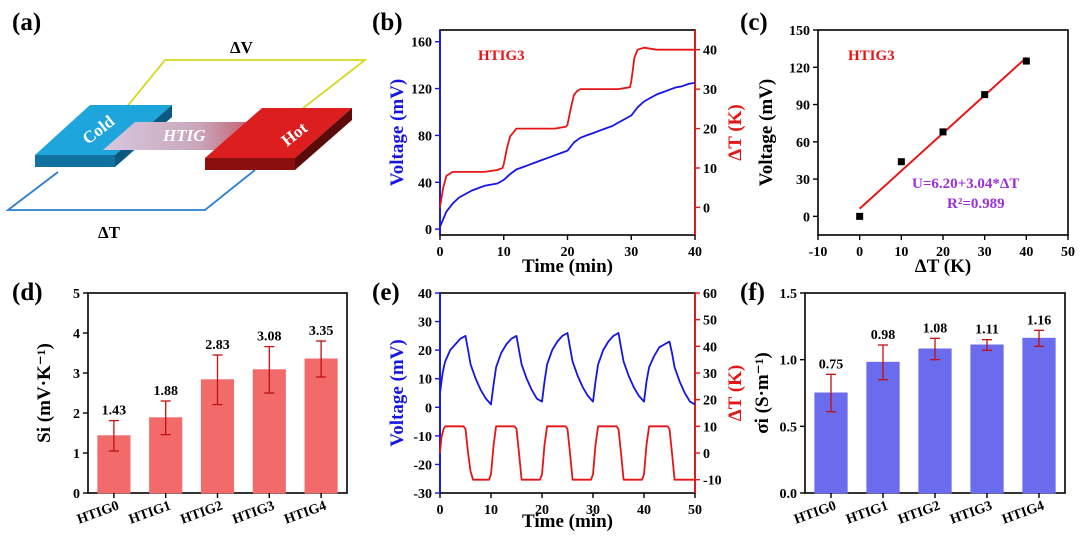 This screenshot has width=1080, height=539. What do you see at coordinates (254, 513) in the screenshot?
I see `d-category-label: HTIG3` at bounding box center [254, 513].